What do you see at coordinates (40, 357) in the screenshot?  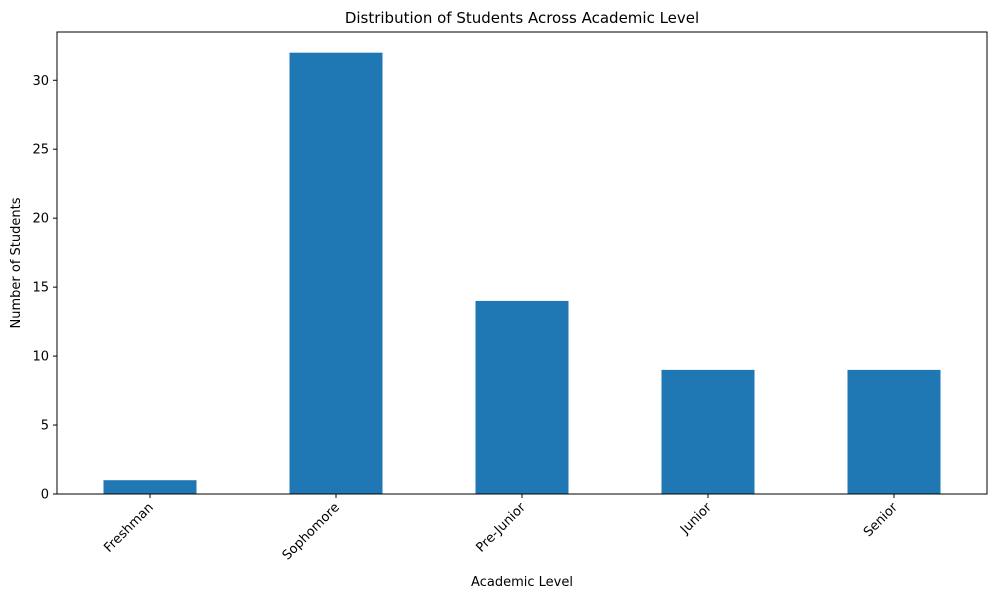 I see `y-tick-label: 10` at bounding box center [40, 357].